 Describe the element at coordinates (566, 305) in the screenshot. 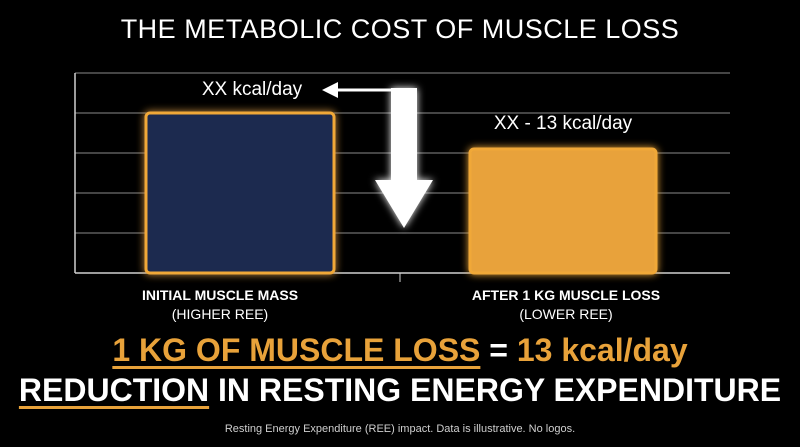

I see `category-label-after: AFTER 1 KG MUSCLE LOSS (LOWER REE)` at that location.